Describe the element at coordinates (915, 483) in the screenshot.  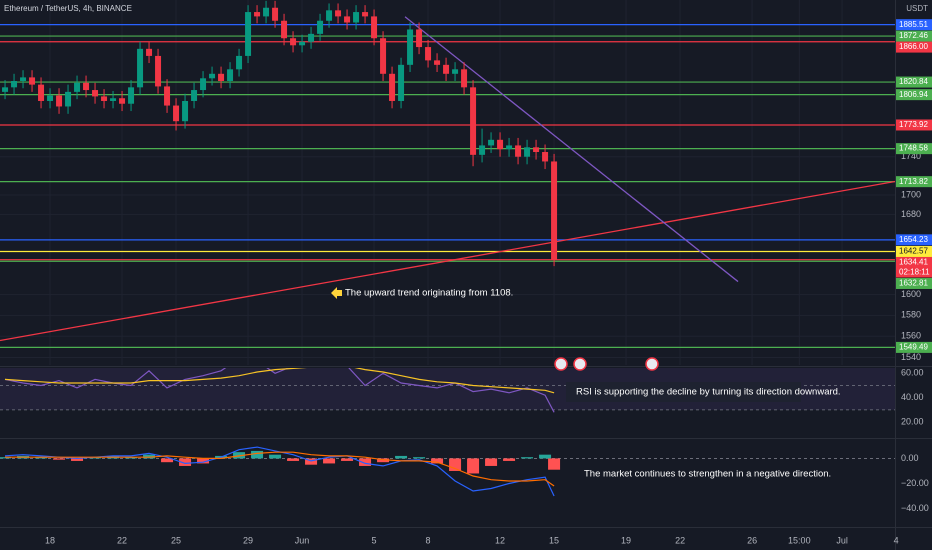
I see `y-tick-label: −20.00` at that location.